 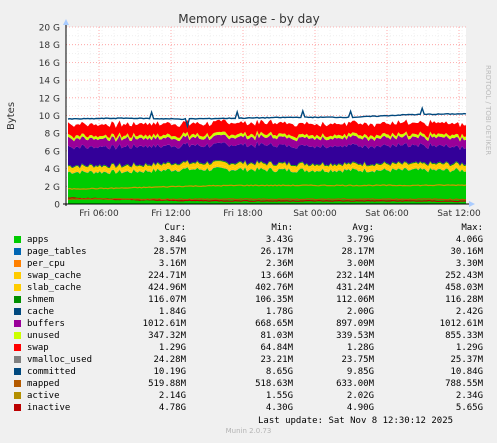 What do you see at coordinates (172, 264) in the screenshot?
I see `legend-cur-value: 3.16M` at bounding box center [172, 264].